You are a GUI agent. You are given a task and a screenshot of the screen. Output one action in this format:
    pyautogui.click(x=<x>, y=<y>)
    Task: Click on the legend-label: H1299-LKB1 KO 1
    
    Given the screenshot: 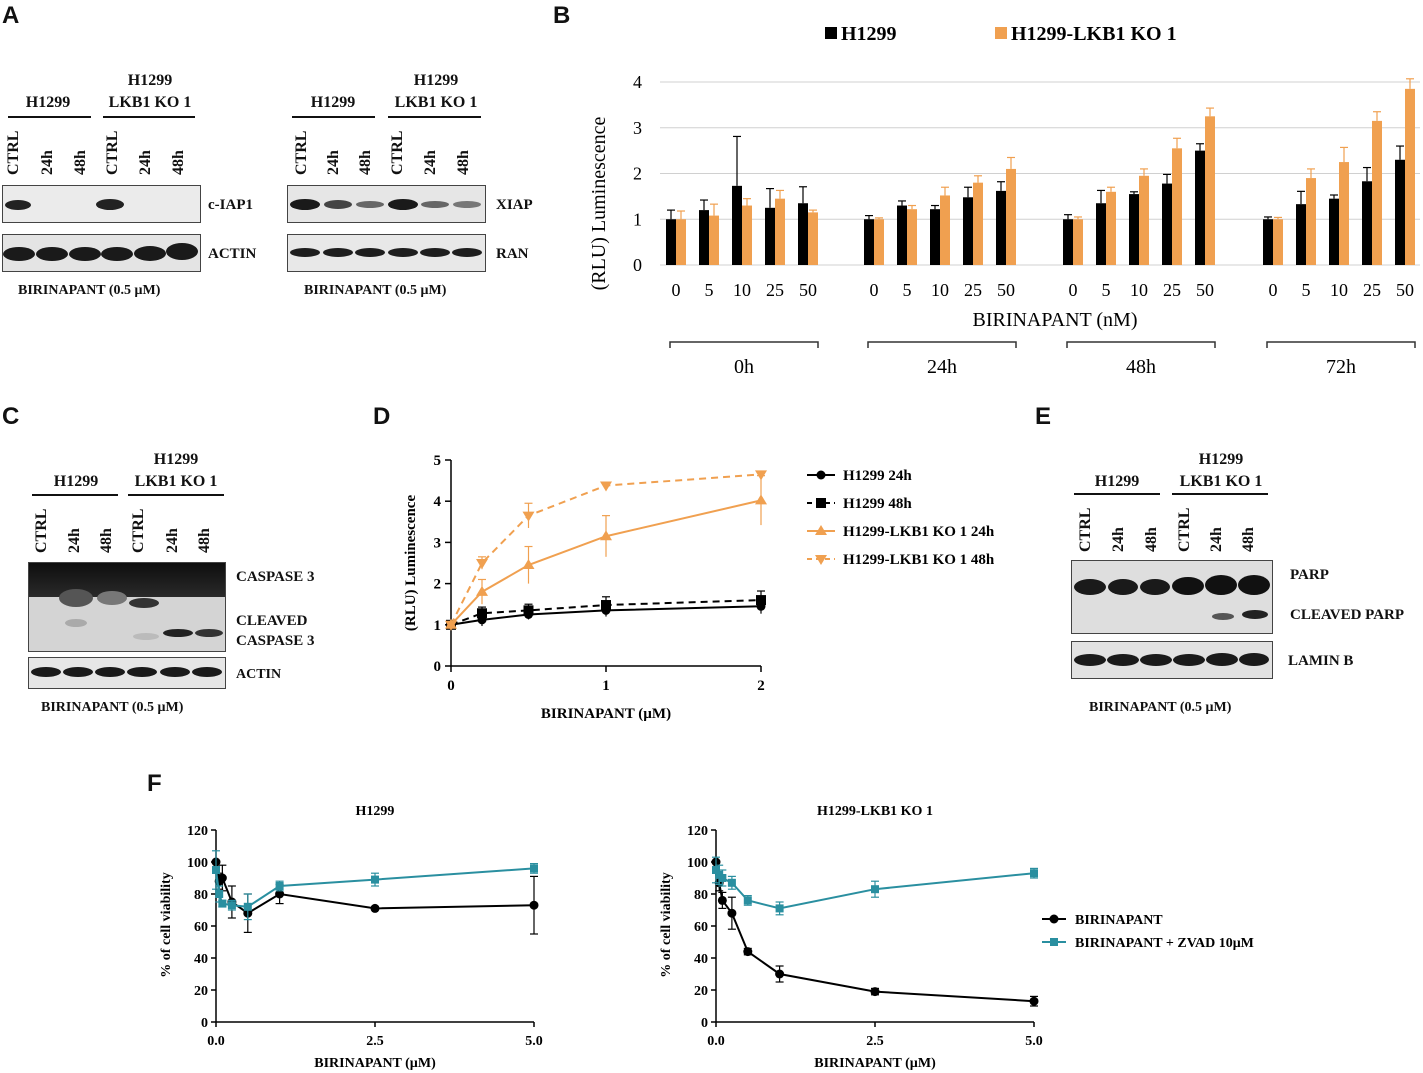 What is the action you would take?
    pyautogui.click(x=1094, y=34)
    